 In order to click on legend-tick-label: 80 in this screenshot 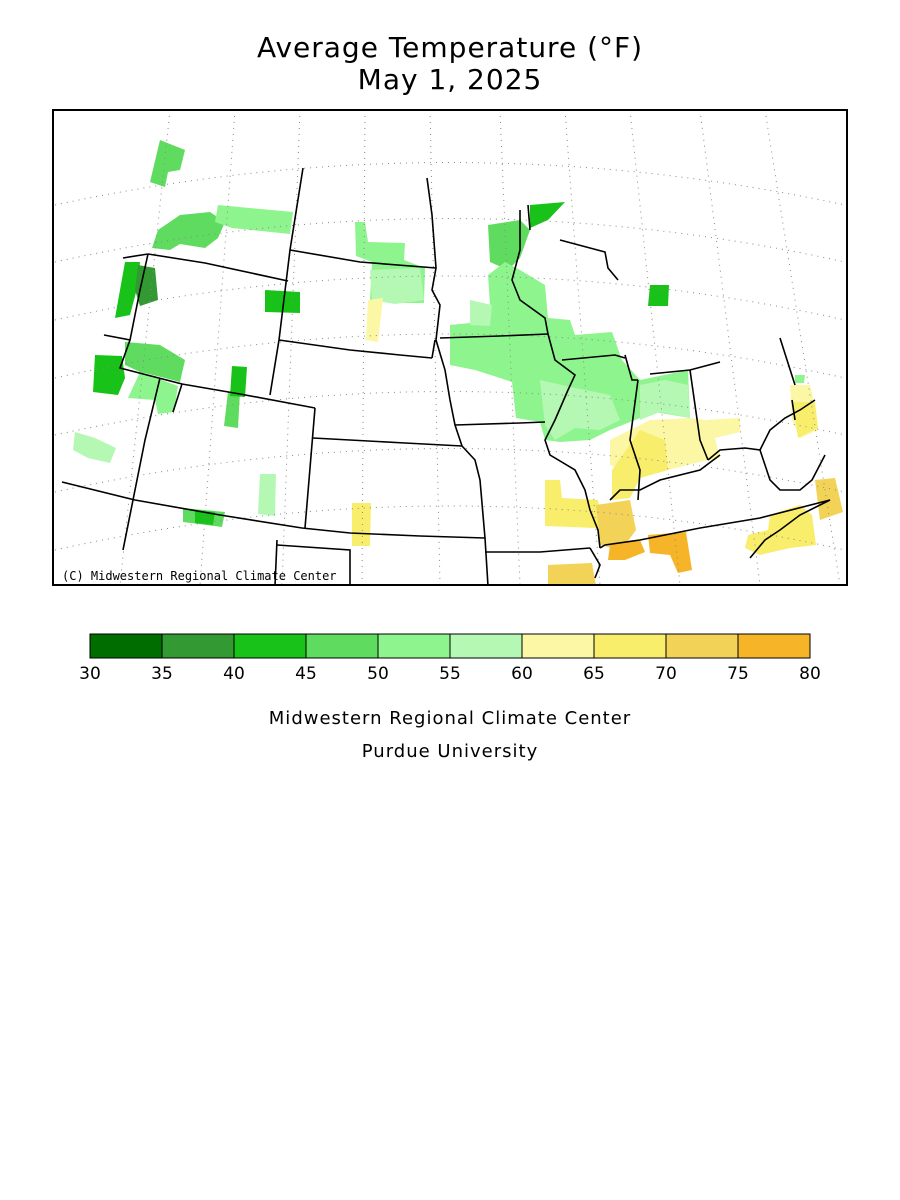, I will do `click(810, 674)`.